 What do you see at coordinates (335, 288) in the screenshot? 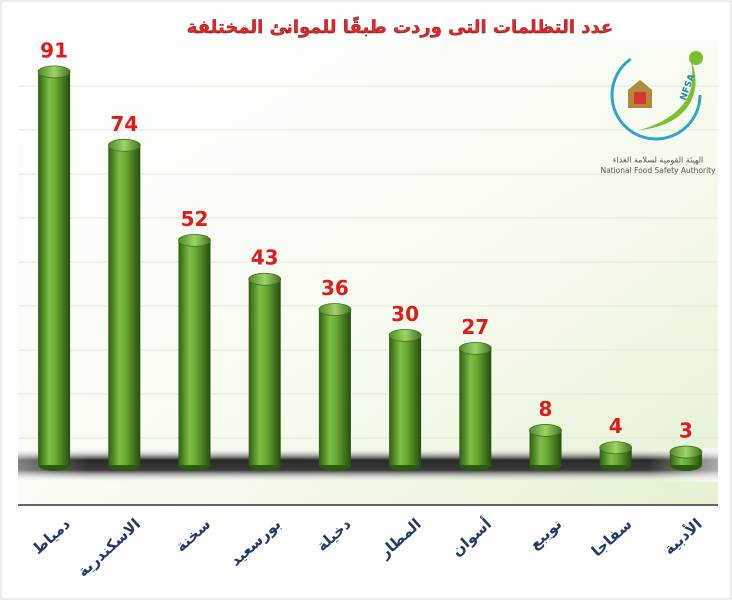
I see `value-label: 36` at bounding box center [335, 288].